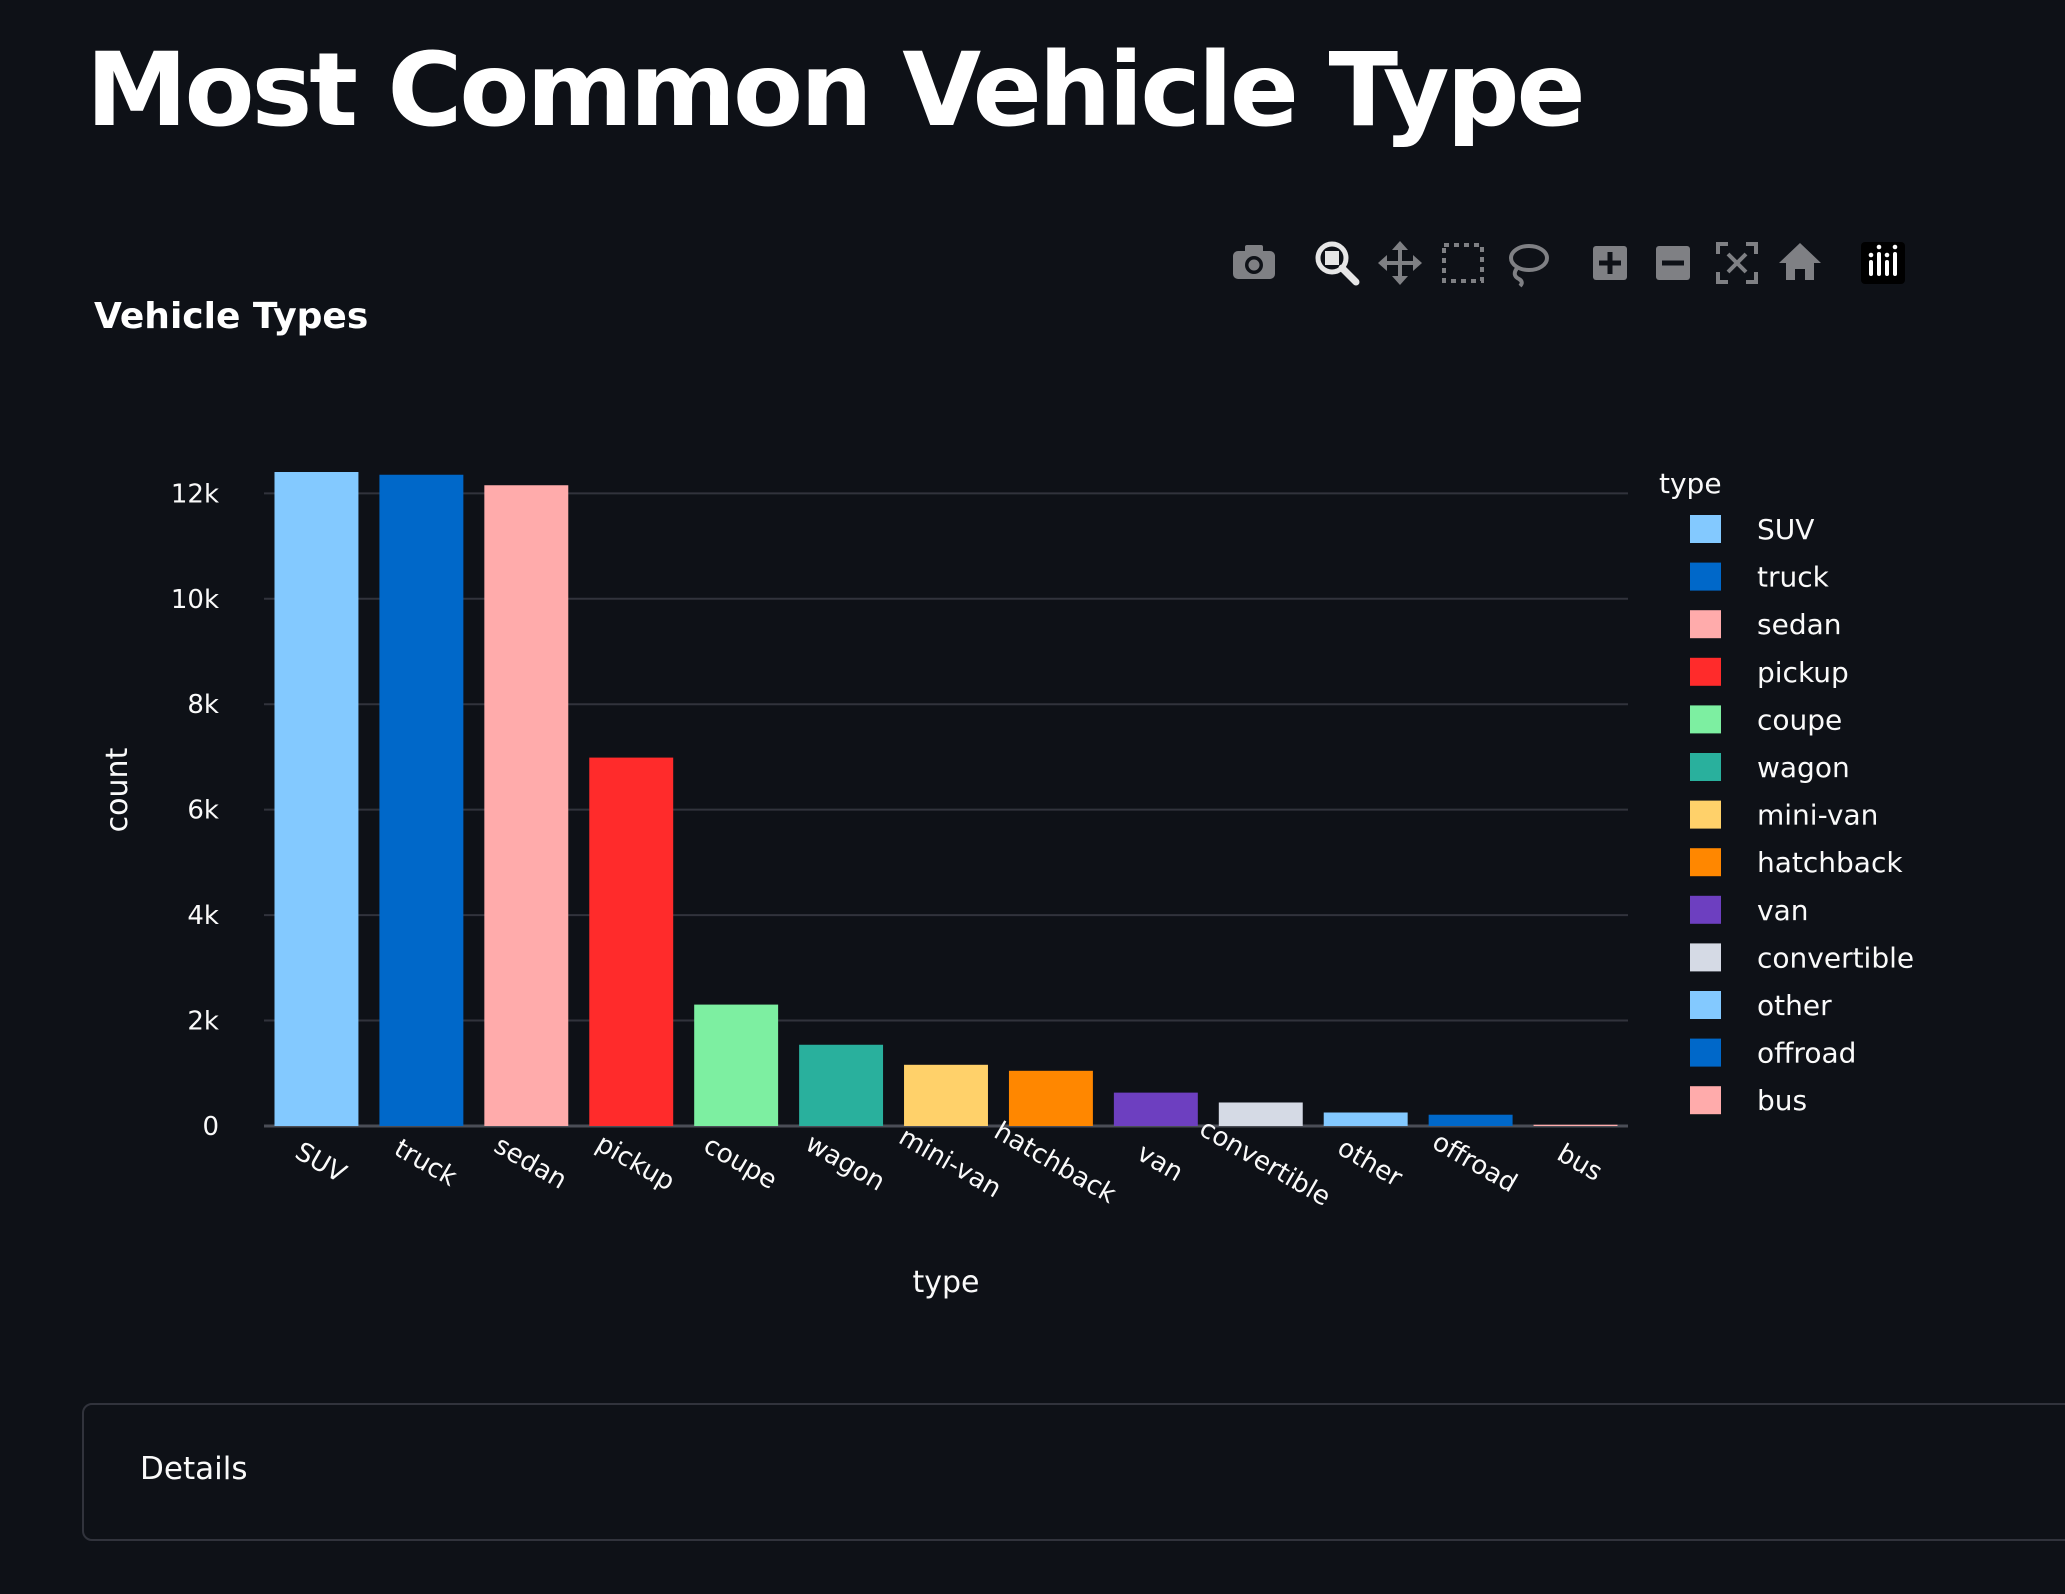  Describe the element at coordinates (195, 494) in the screenshot. I see `y-tick-label: 12k` at that location.